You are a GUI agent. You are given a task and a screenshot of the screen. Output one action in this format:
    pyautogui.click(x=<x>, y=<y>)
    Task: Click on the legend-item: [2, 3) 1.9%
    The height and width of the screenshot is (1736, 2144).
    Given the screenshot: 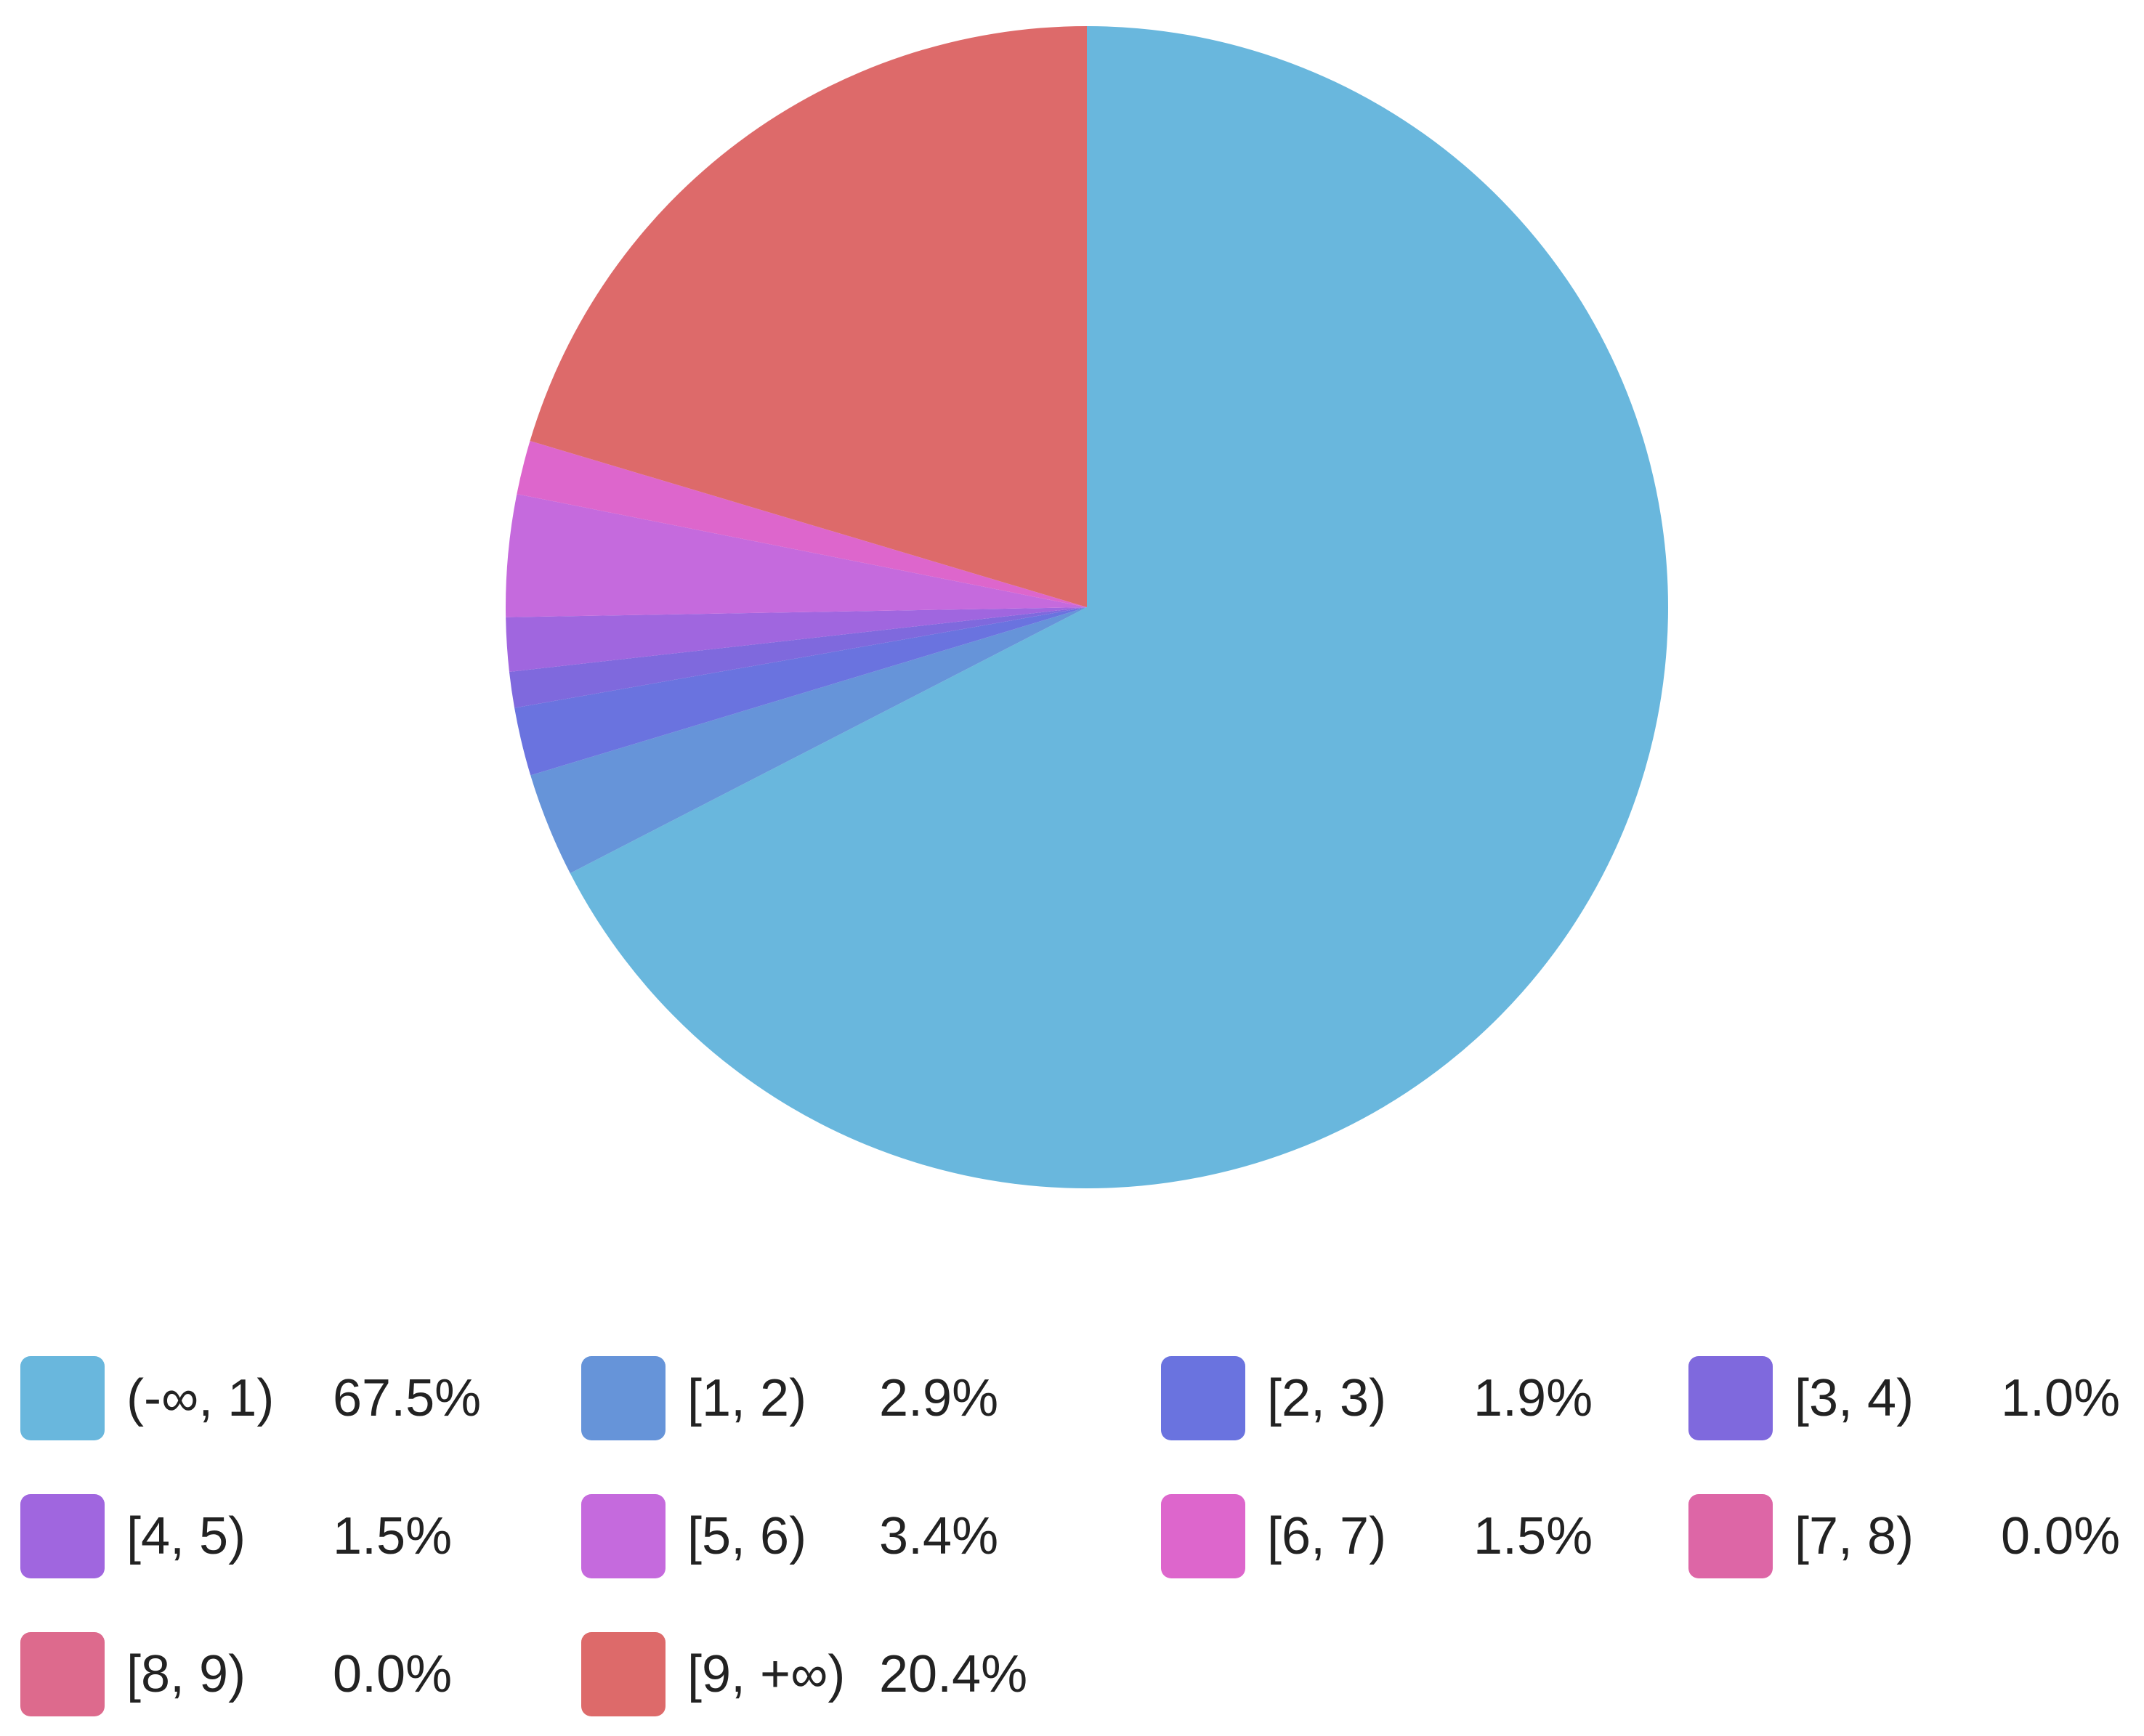 What is the action you would take?
    pyautogui.click(x=1377, y=1398)
    